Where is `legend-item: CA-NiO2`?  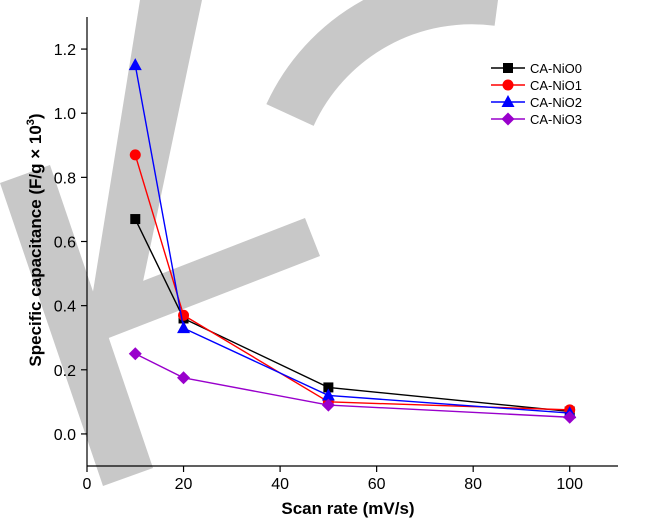 legend-item: CA-NiO2 is located at coordinates (536, 102).